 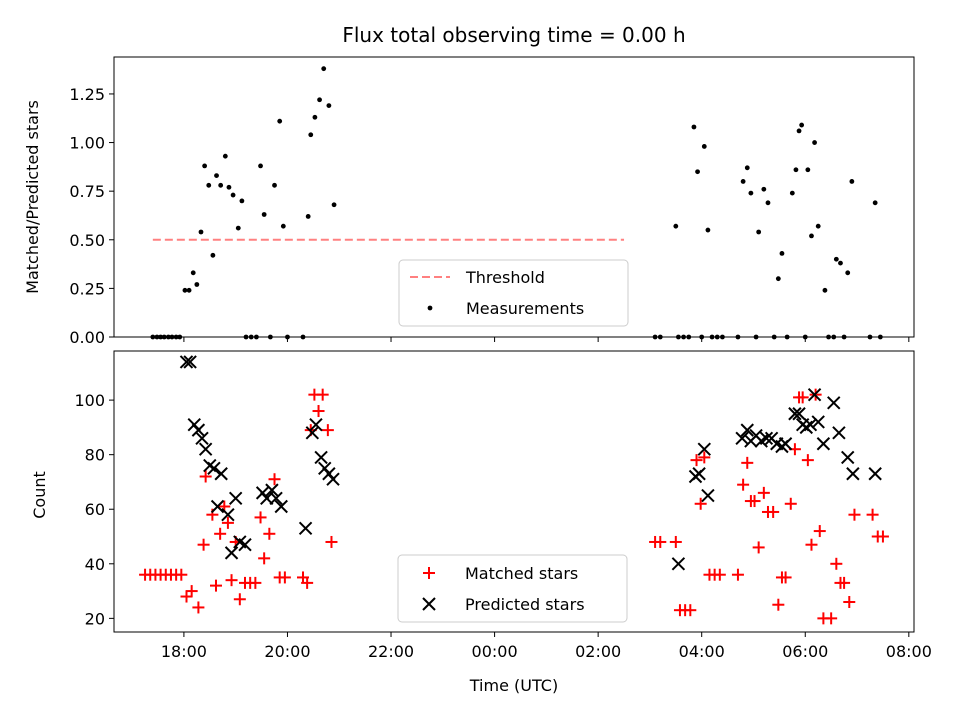 I want to click on x-tick-label: 20:00, so click(x=287, y=651).